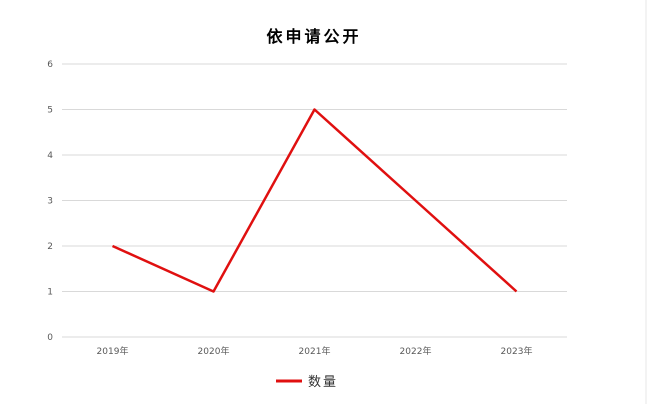 This screenshot has height=404, width=647. What do you see at coordinates (50, 65) in the screenshot?
I see `y-tick-label: 6` at bounding box center [50, 65].